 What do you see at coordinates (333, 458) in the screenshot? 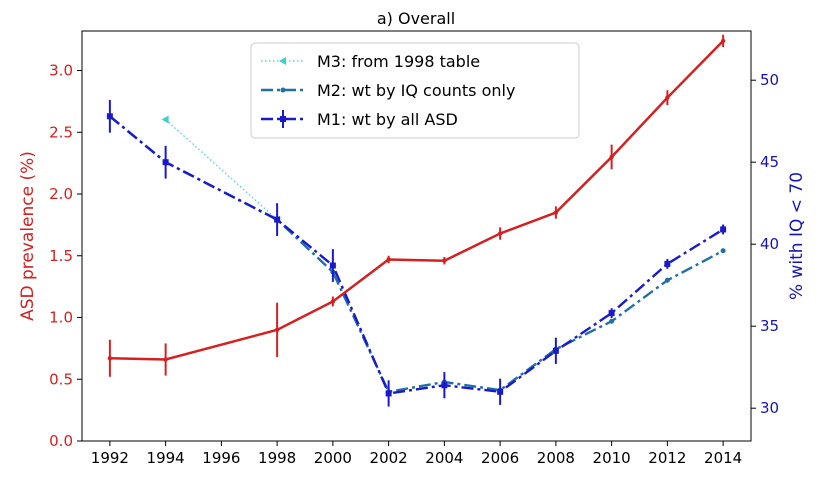
I see `x-tick-label: 2000` at bounding box center [333, 458].